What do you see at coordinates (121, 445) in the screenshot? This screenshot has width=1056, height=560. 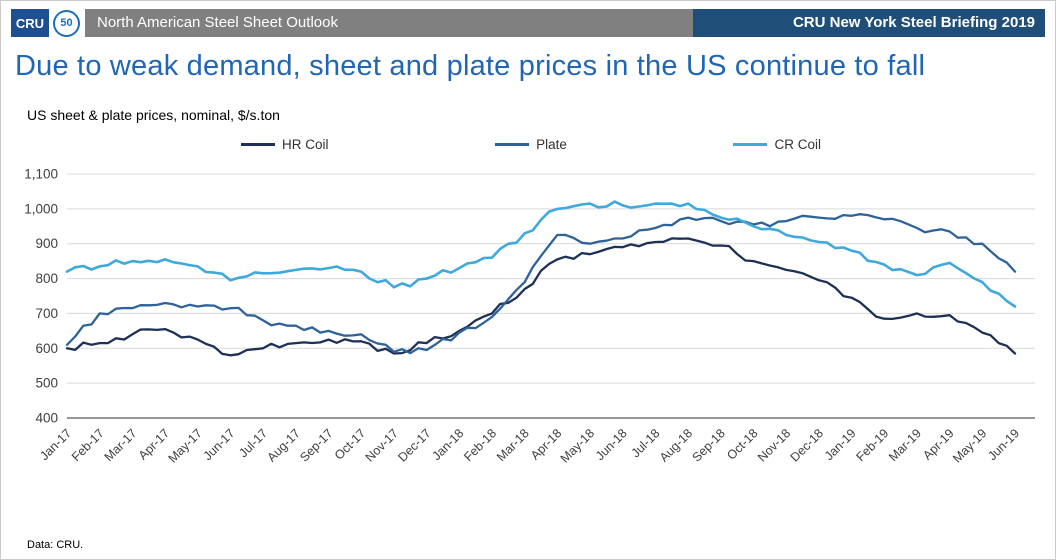 I see `x-axis-tick-label: Mar-17` at bounding box center [121, 445].